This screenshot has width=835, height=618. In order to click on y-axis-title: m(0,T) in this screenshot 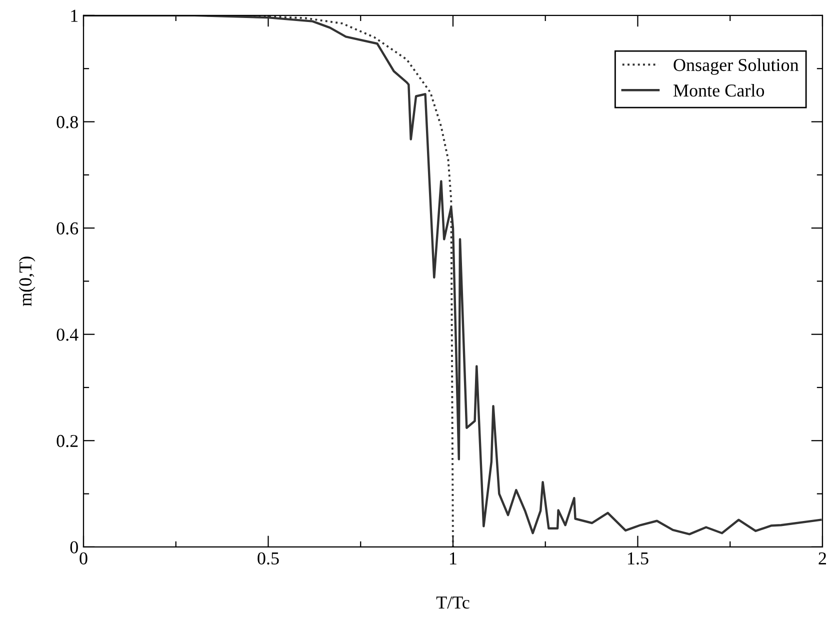, I will do `click(27, 281)`.